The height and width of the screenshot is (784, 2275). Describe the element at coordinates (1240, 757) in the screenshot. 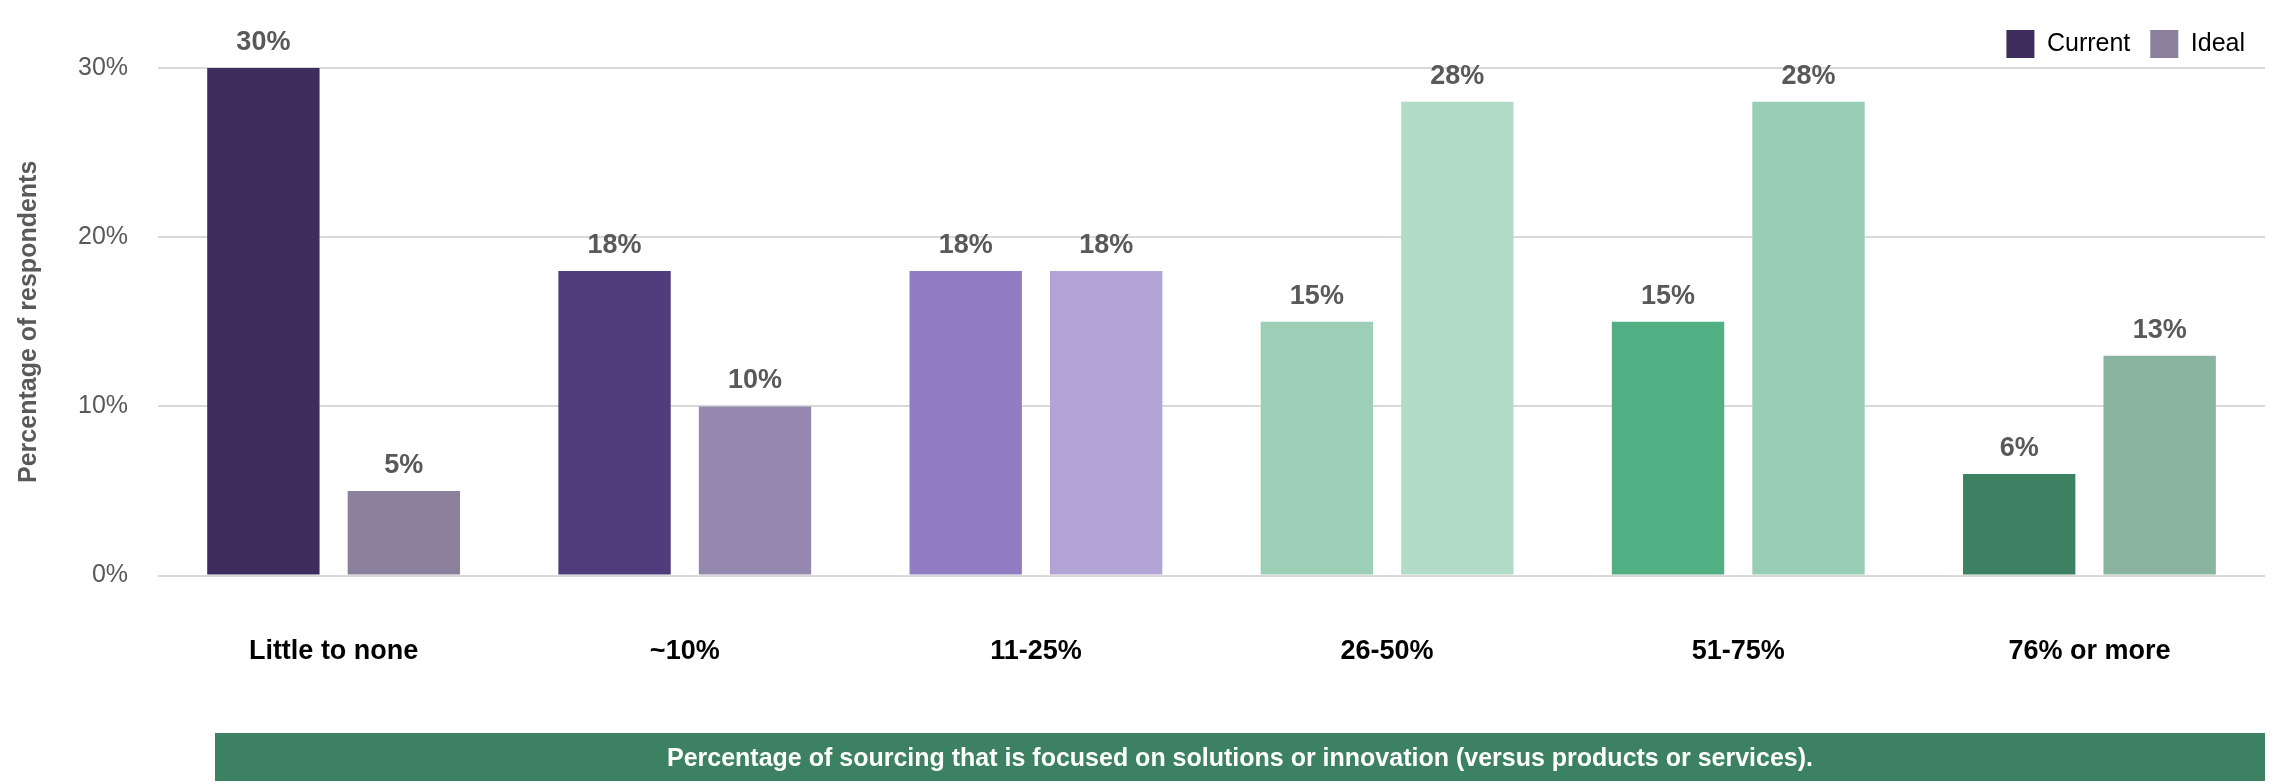

I see `x-axis-title: Percentage of sourcing that is focused on solutions or innovation (versus products or services).` at that location.